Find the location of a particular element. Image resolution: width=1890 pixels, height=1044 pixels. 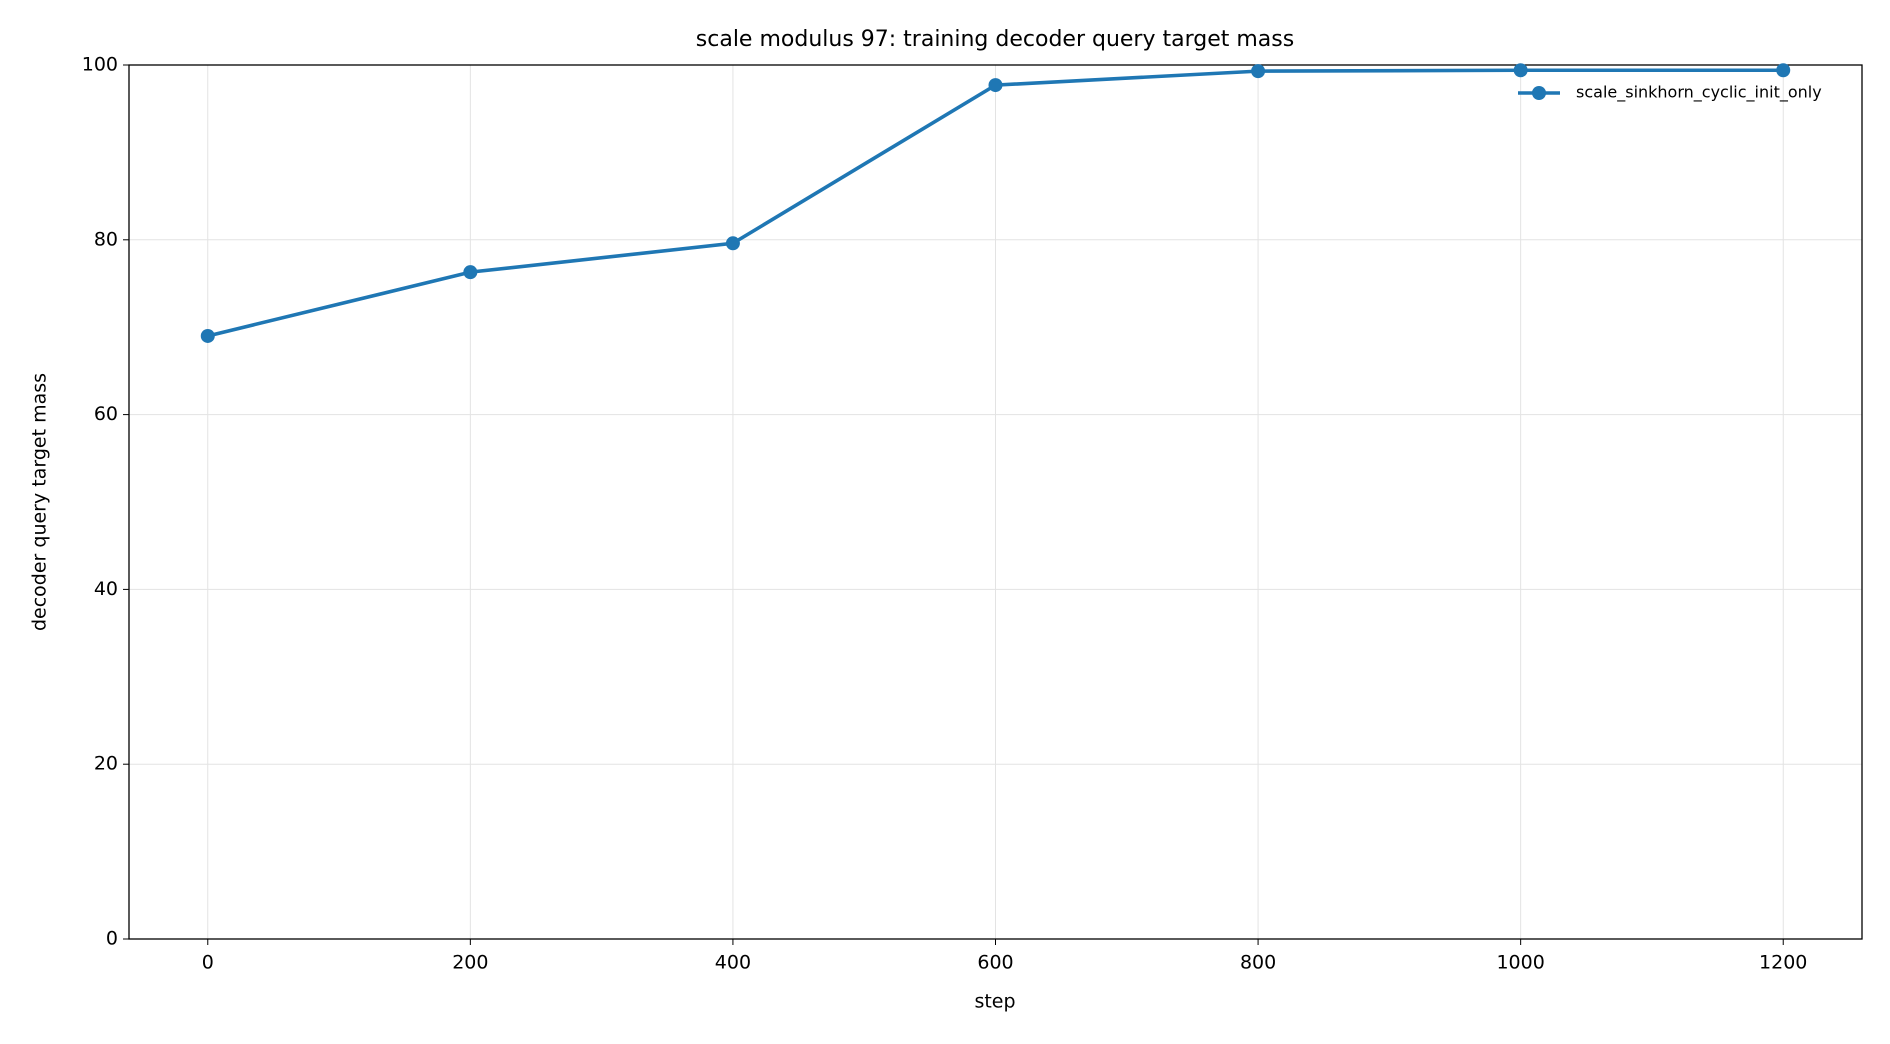

y-tick-label: 80 is located at coordinates (106, 239).